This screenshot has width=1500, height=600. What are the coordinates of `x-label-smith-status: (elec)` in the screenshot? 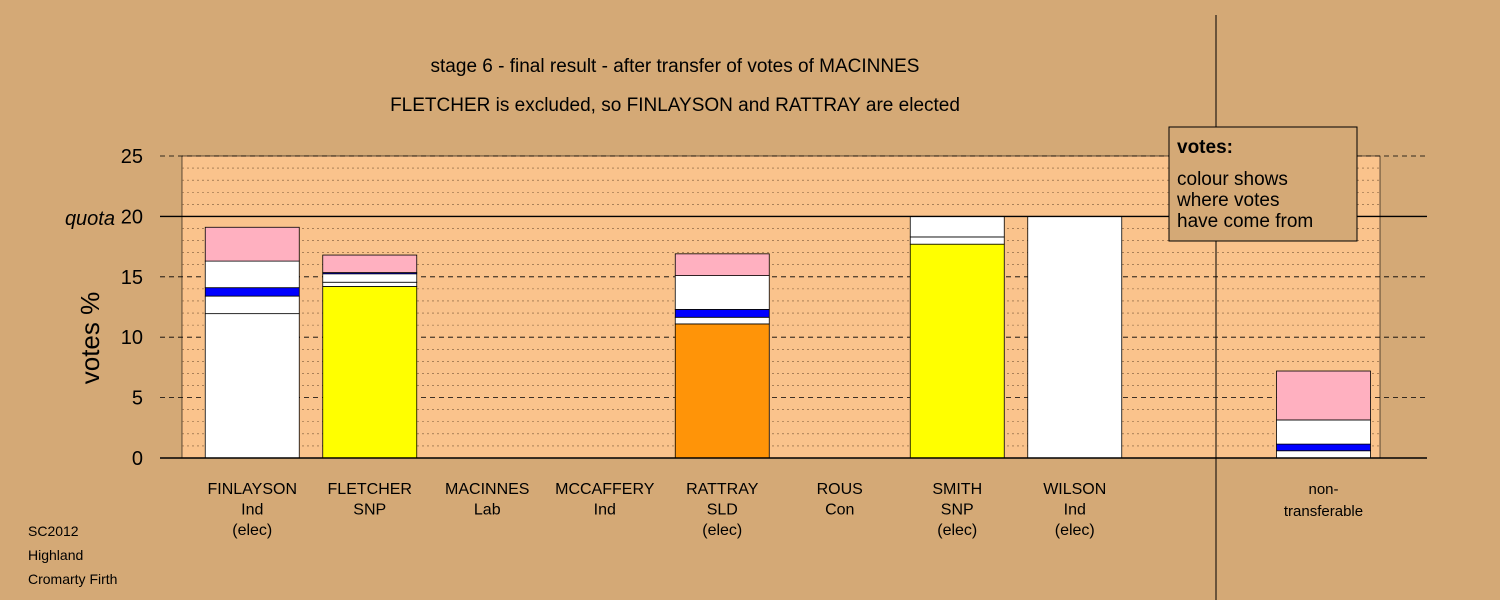 It's located at (957, 530).